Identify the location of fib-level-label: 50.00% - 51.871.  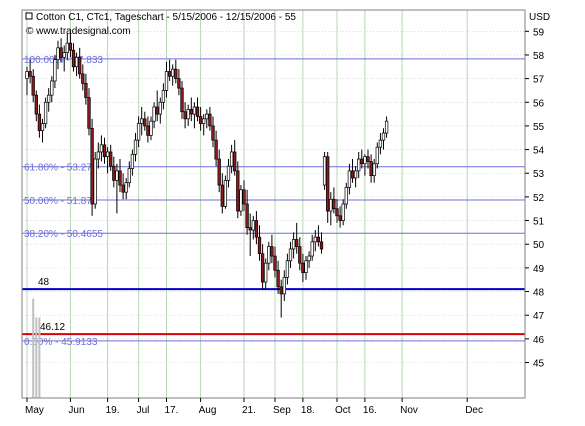
(61, 201).